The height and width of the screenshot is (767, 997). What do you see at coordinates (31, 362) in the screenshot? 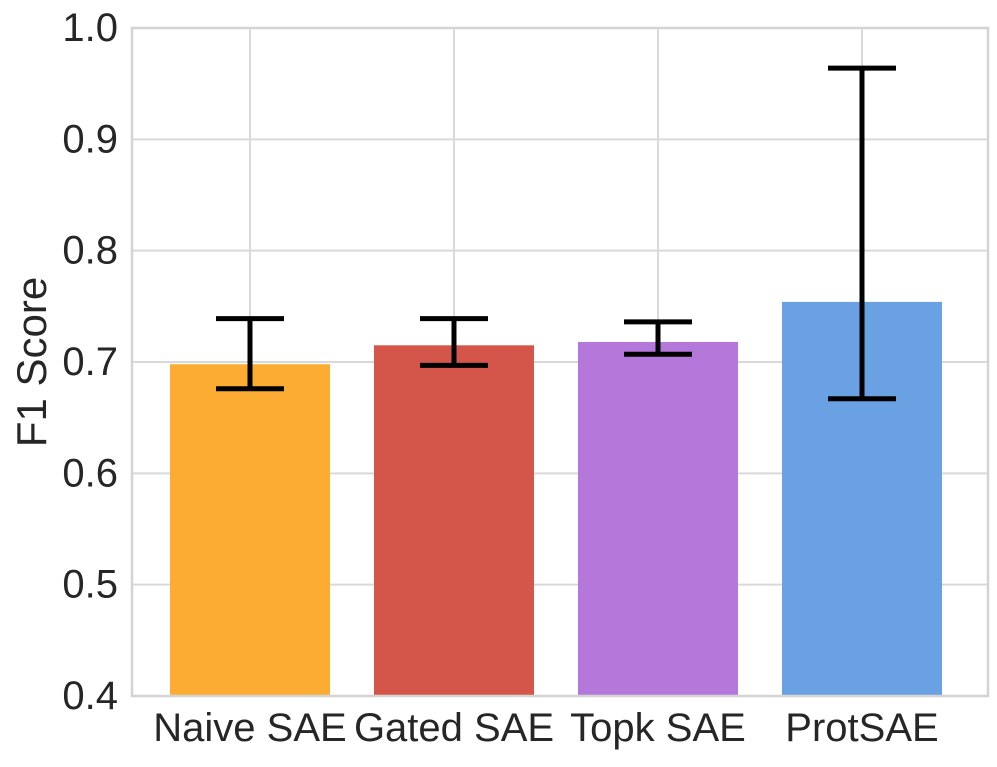
I see `y-axis-label: F1 Score` at bounding box center [31, 362].